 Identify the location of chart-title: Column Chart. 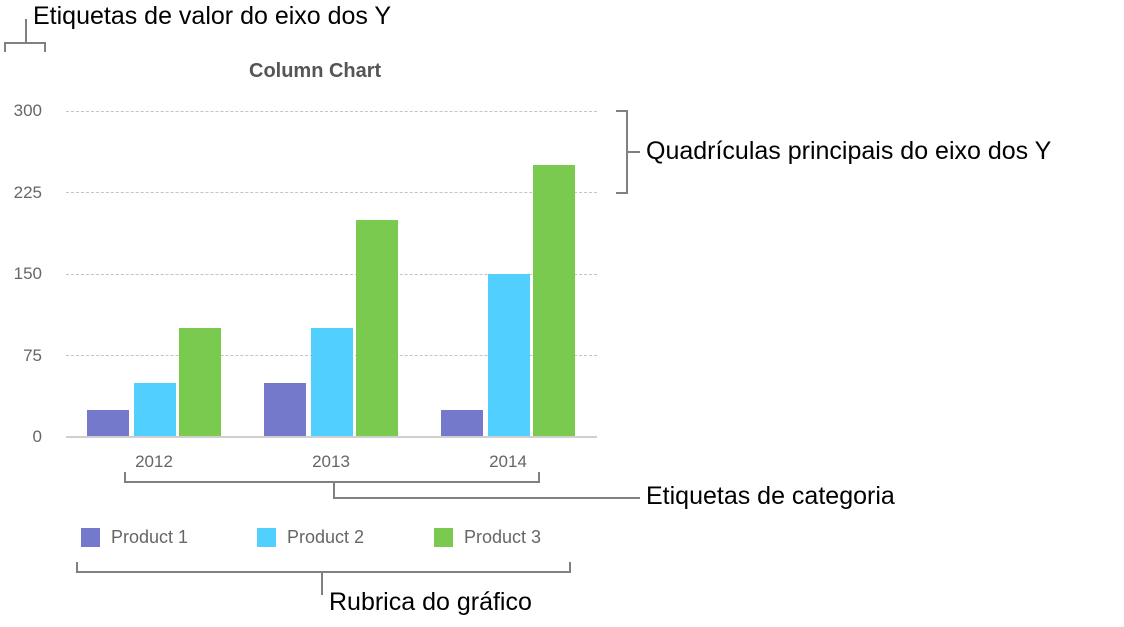
(315, 71).